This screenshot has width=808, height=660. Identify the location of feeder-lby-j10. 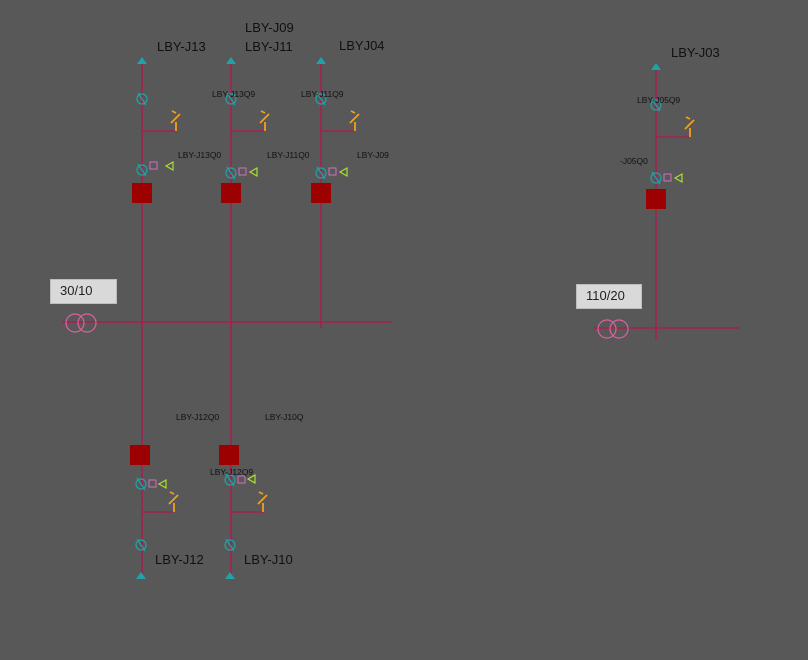
(243, 512).